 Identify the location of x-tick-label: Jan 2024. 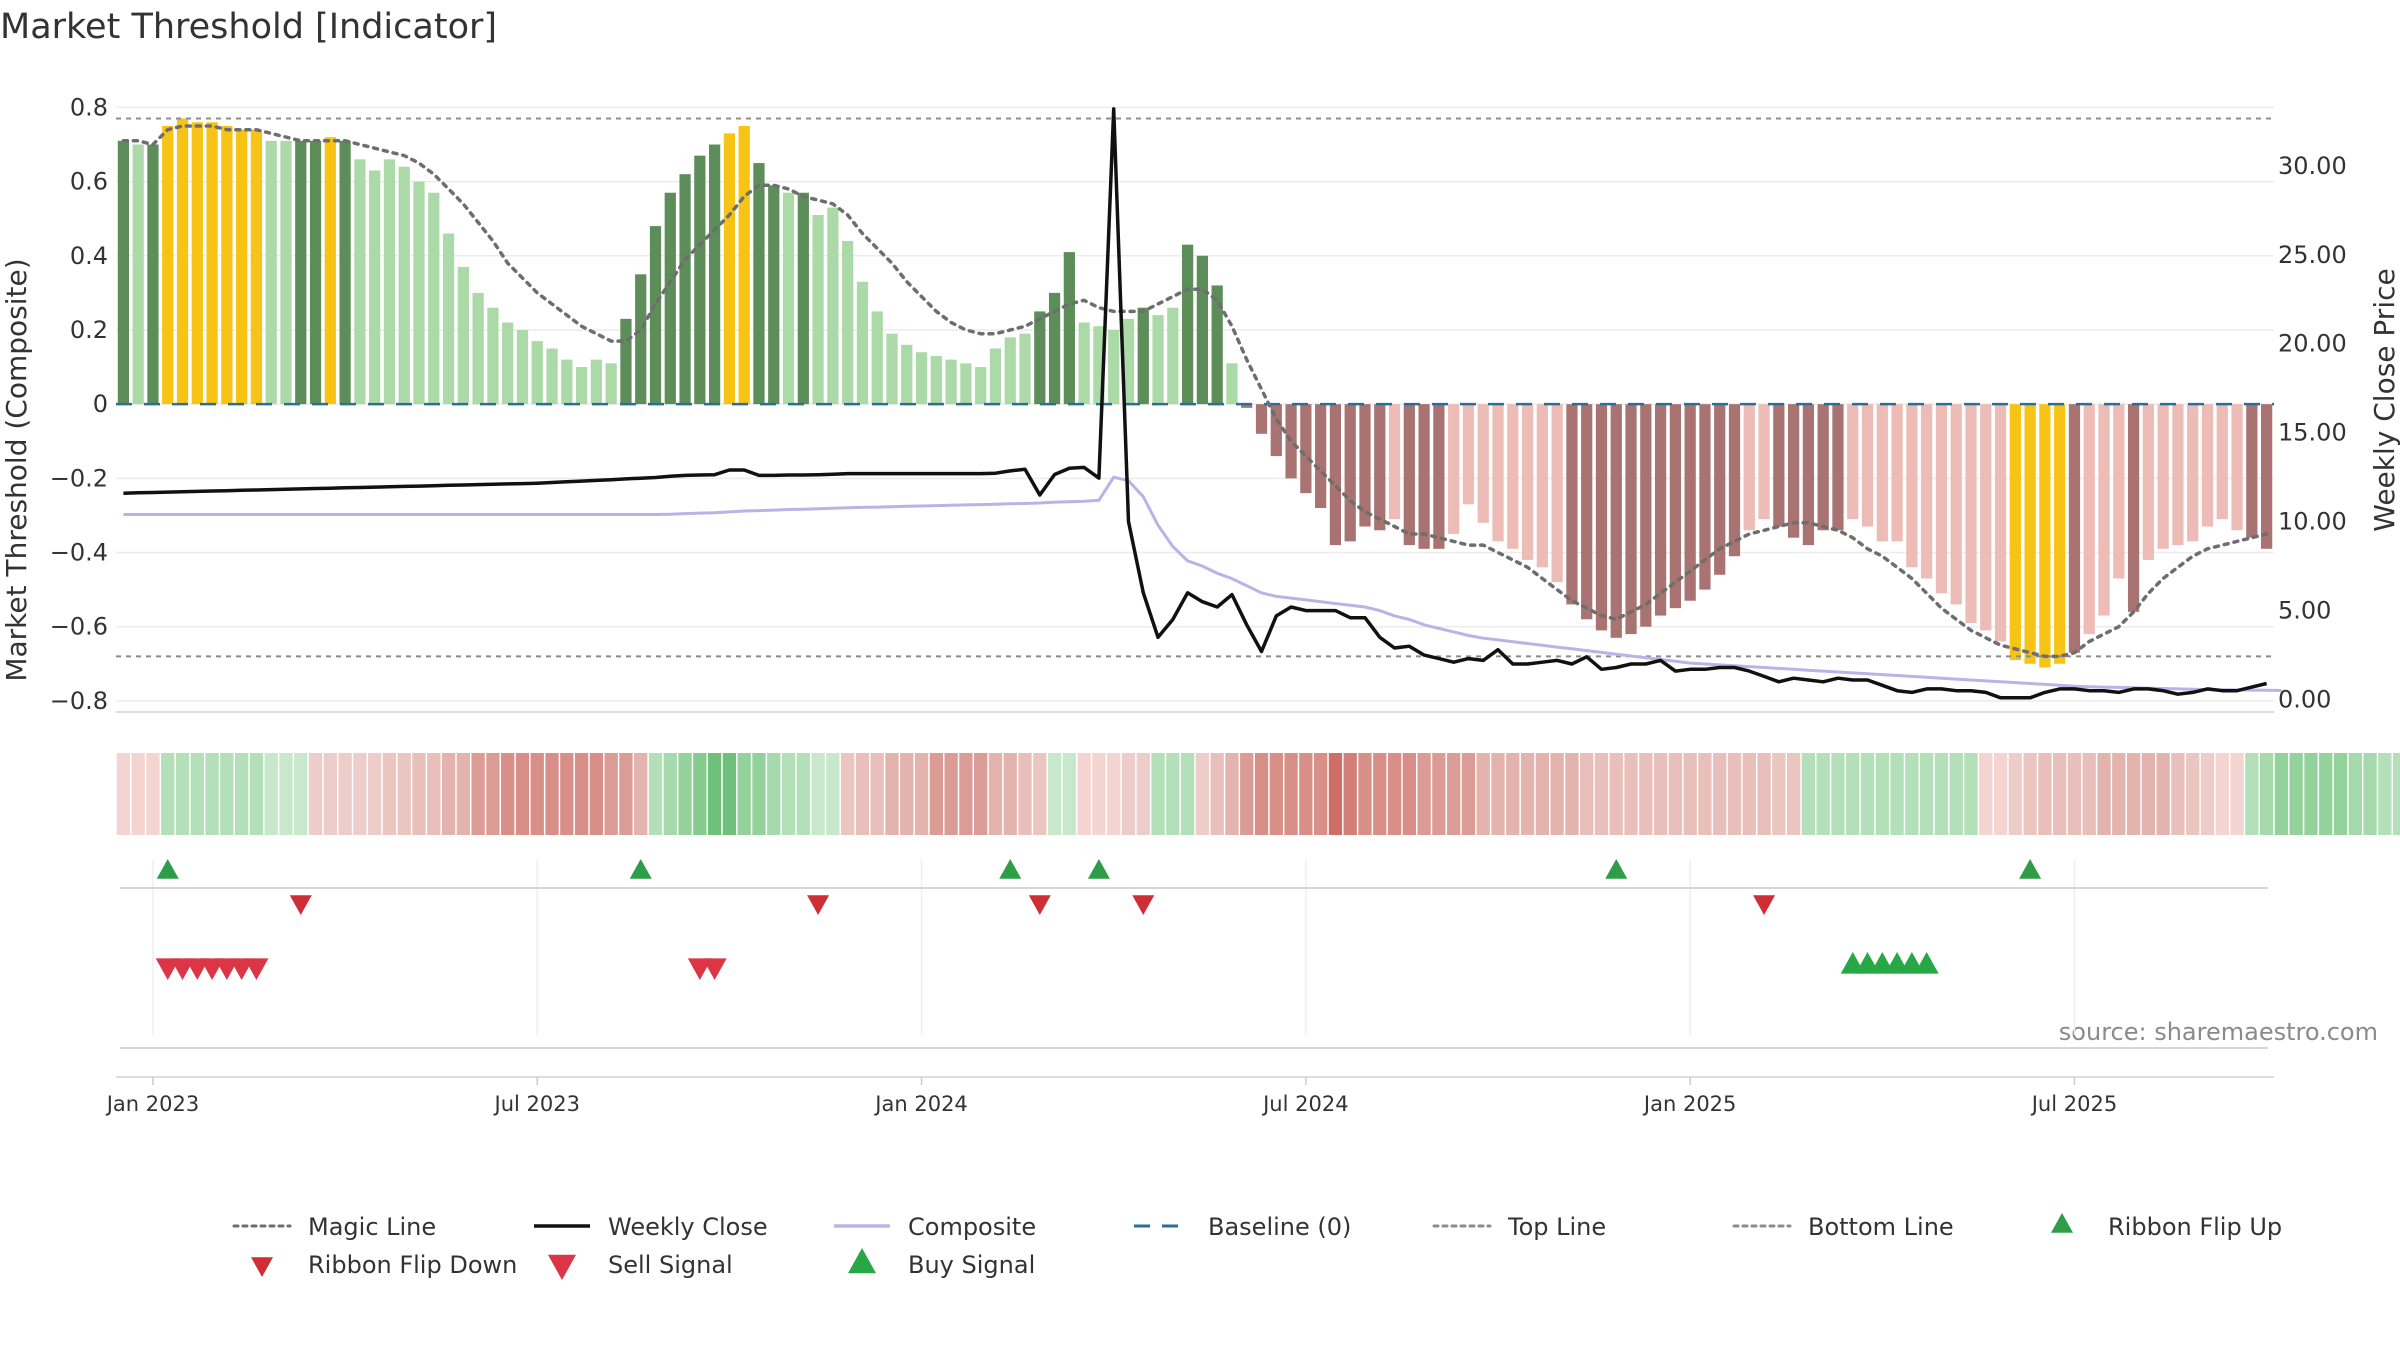
(920, 1104).